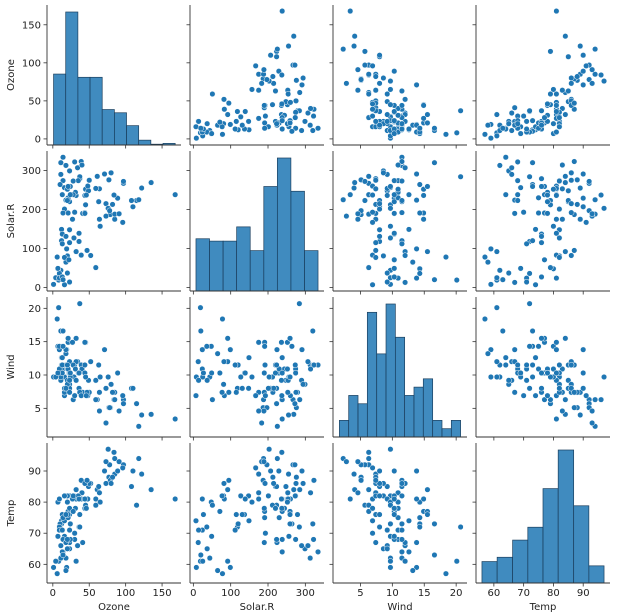 Image resolution: width=641 pixels, height=615 pixels. I want to click on y-tick-label: 150, so click(31, 25).